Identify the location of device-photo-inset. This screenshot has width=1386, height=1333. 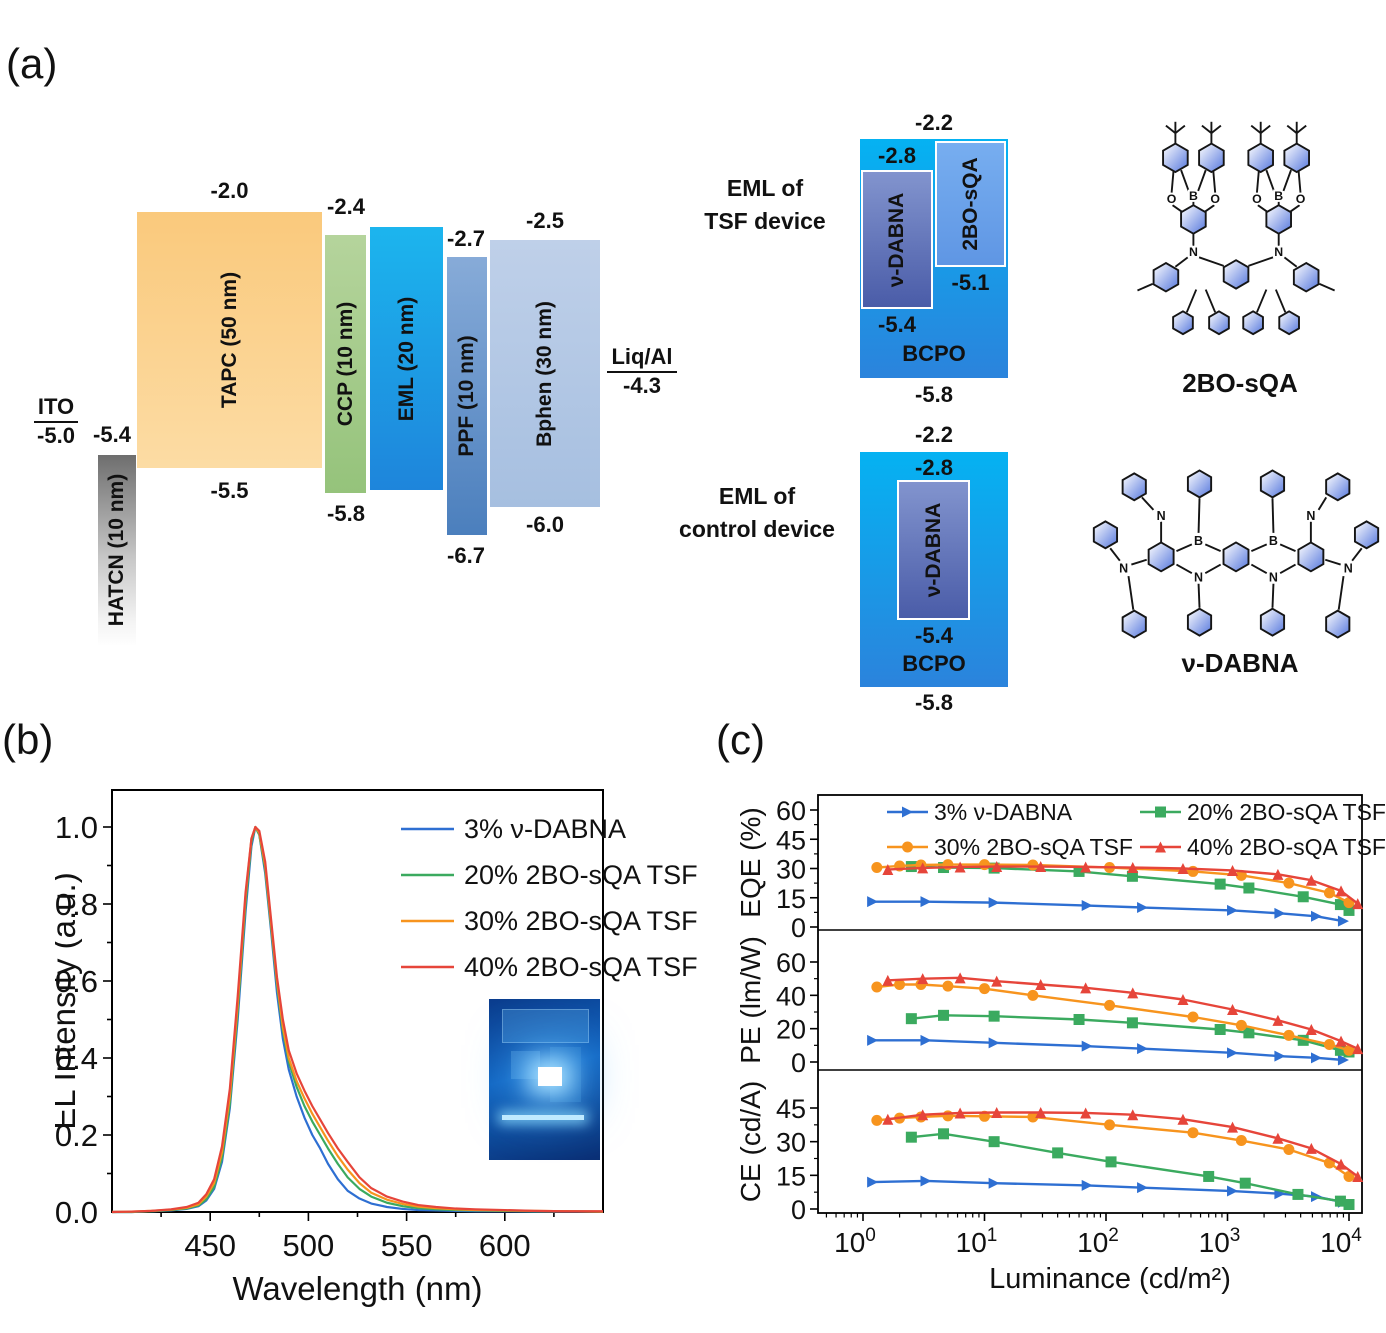
(544, 1079).